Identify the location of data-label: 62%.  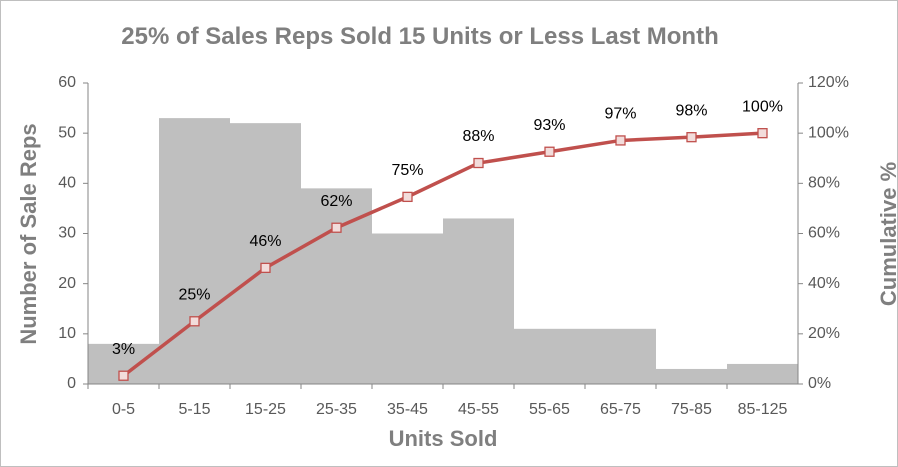
(336, 201).